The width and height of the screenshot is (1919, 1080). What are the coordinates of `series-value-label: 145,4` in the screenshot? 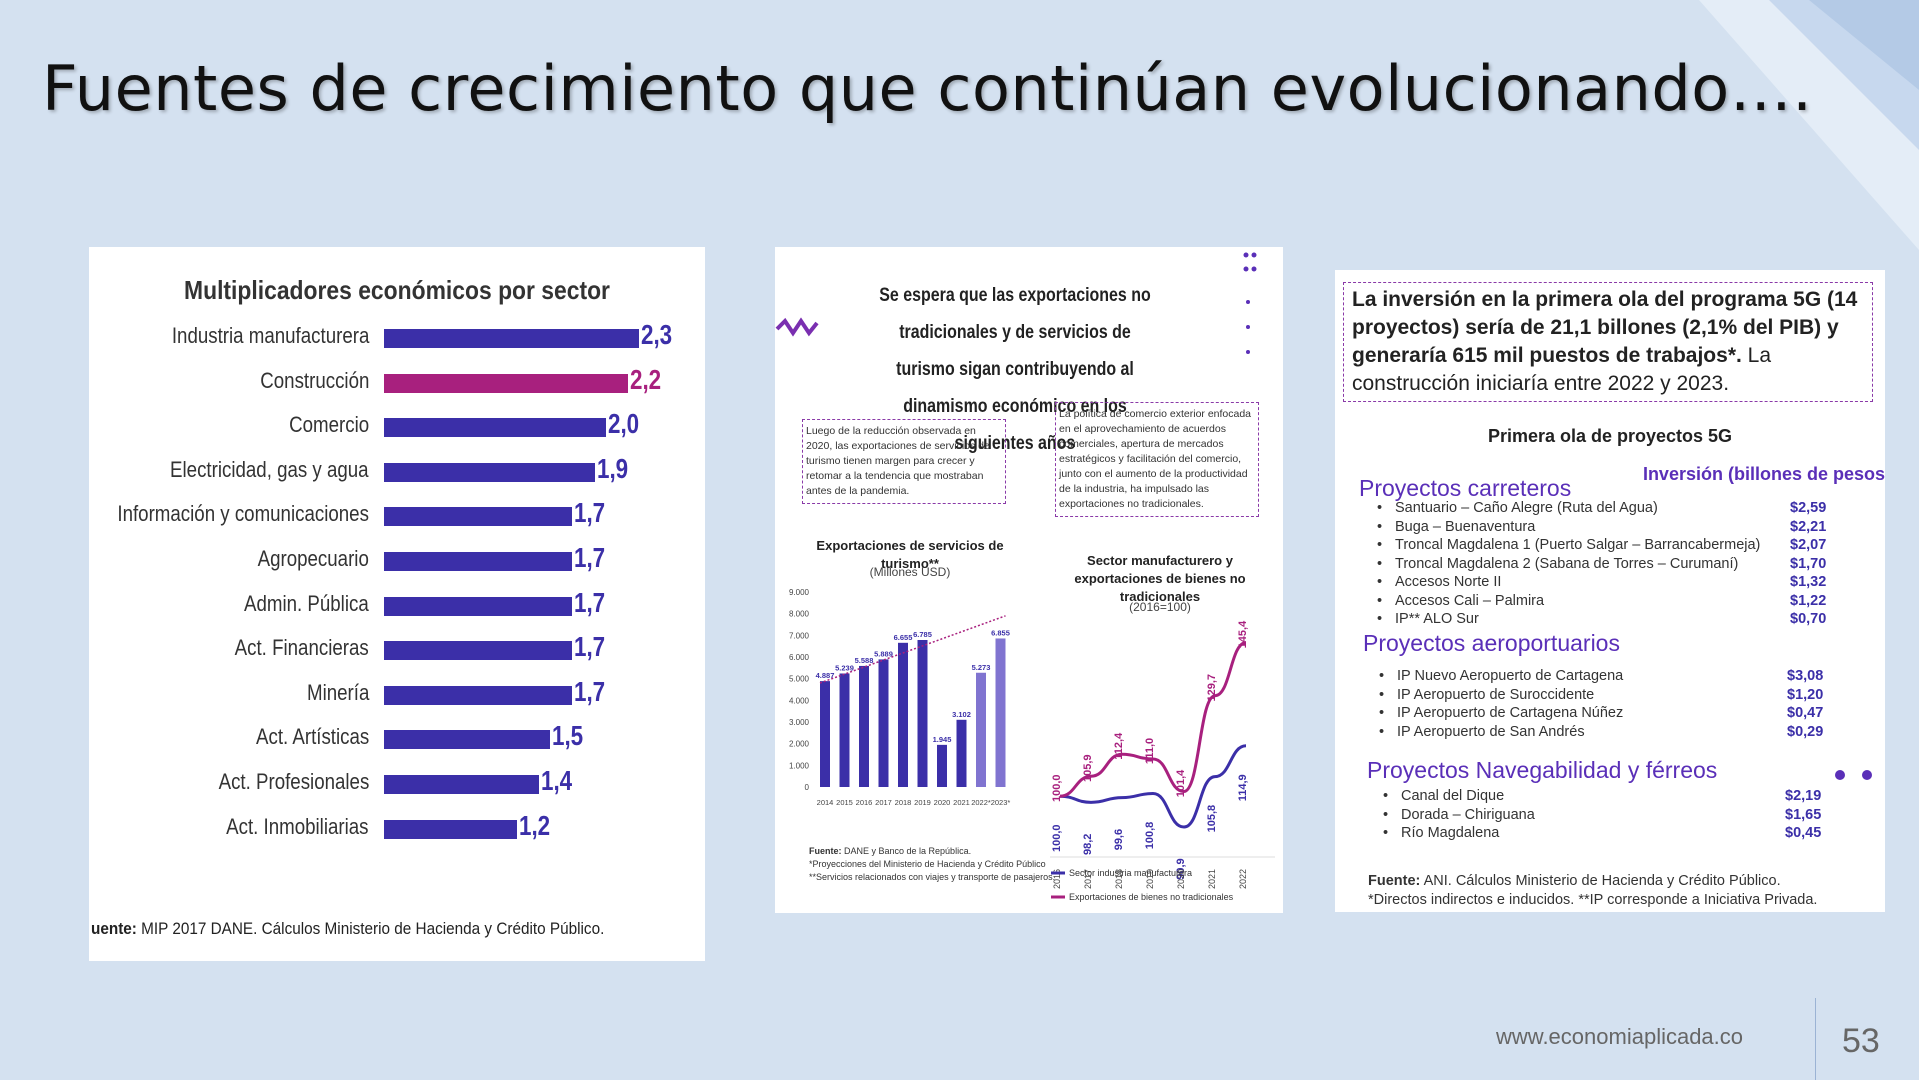 It's located at (1243, 634).